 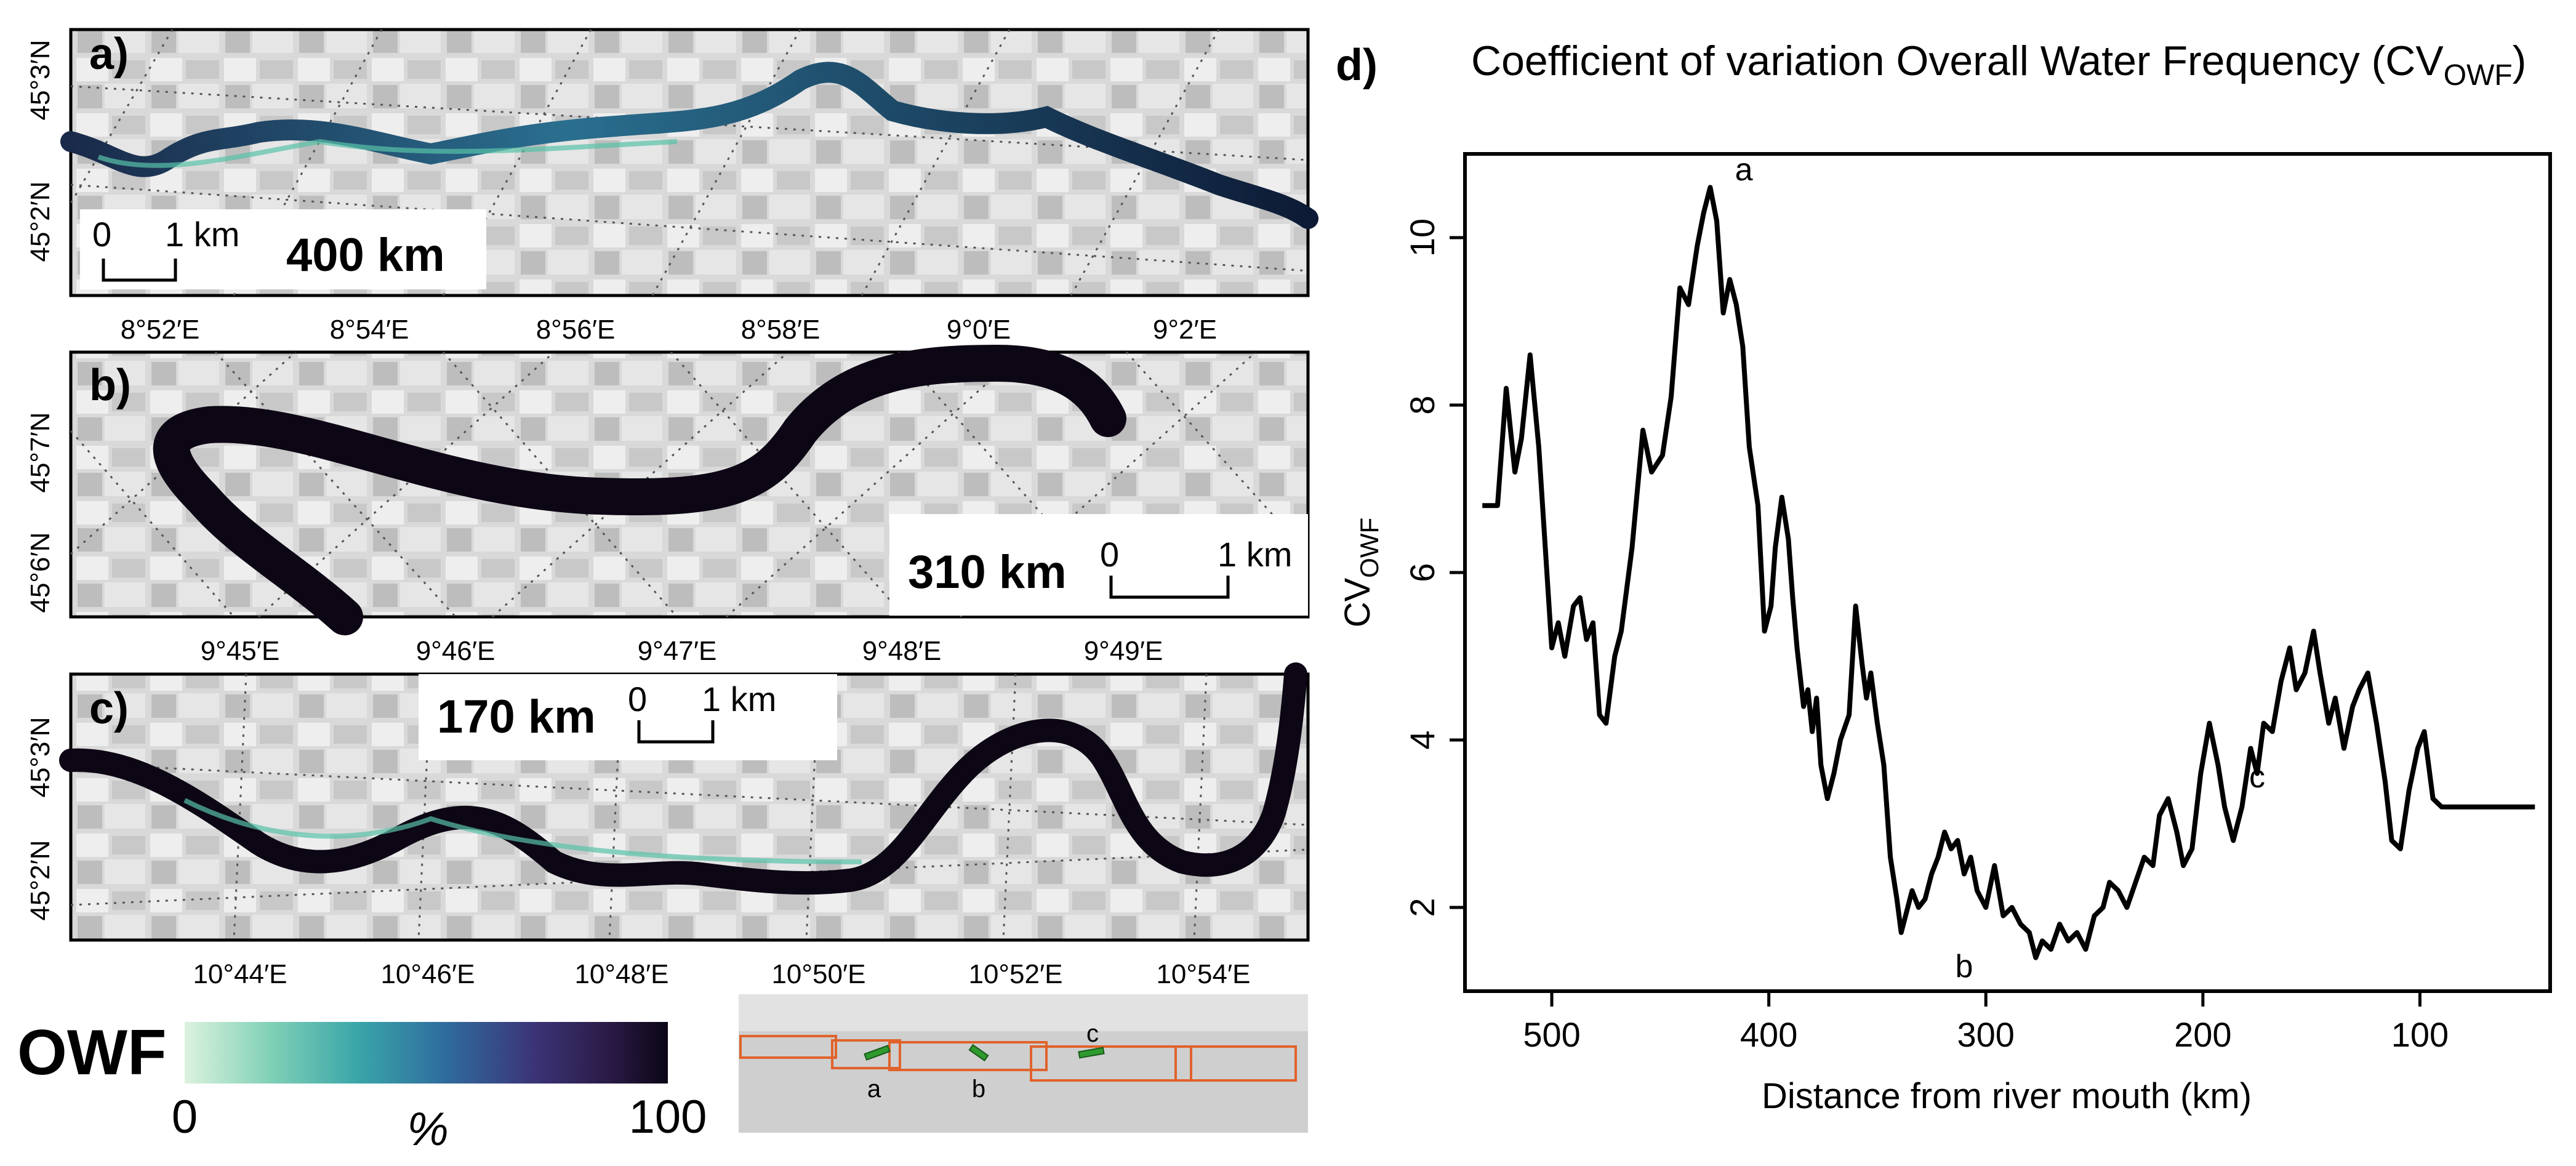 What do you see at coordinates (987, 572) in the screenshot?
I see `map-b-distance-label: 310 km` at bounding box center [987, 572].